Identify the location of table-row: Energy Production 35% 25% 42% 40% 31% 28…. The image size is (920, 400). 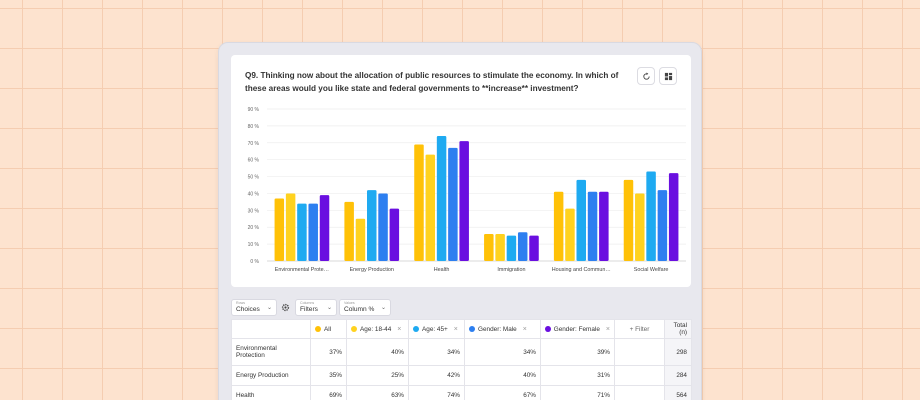
(461, 375).